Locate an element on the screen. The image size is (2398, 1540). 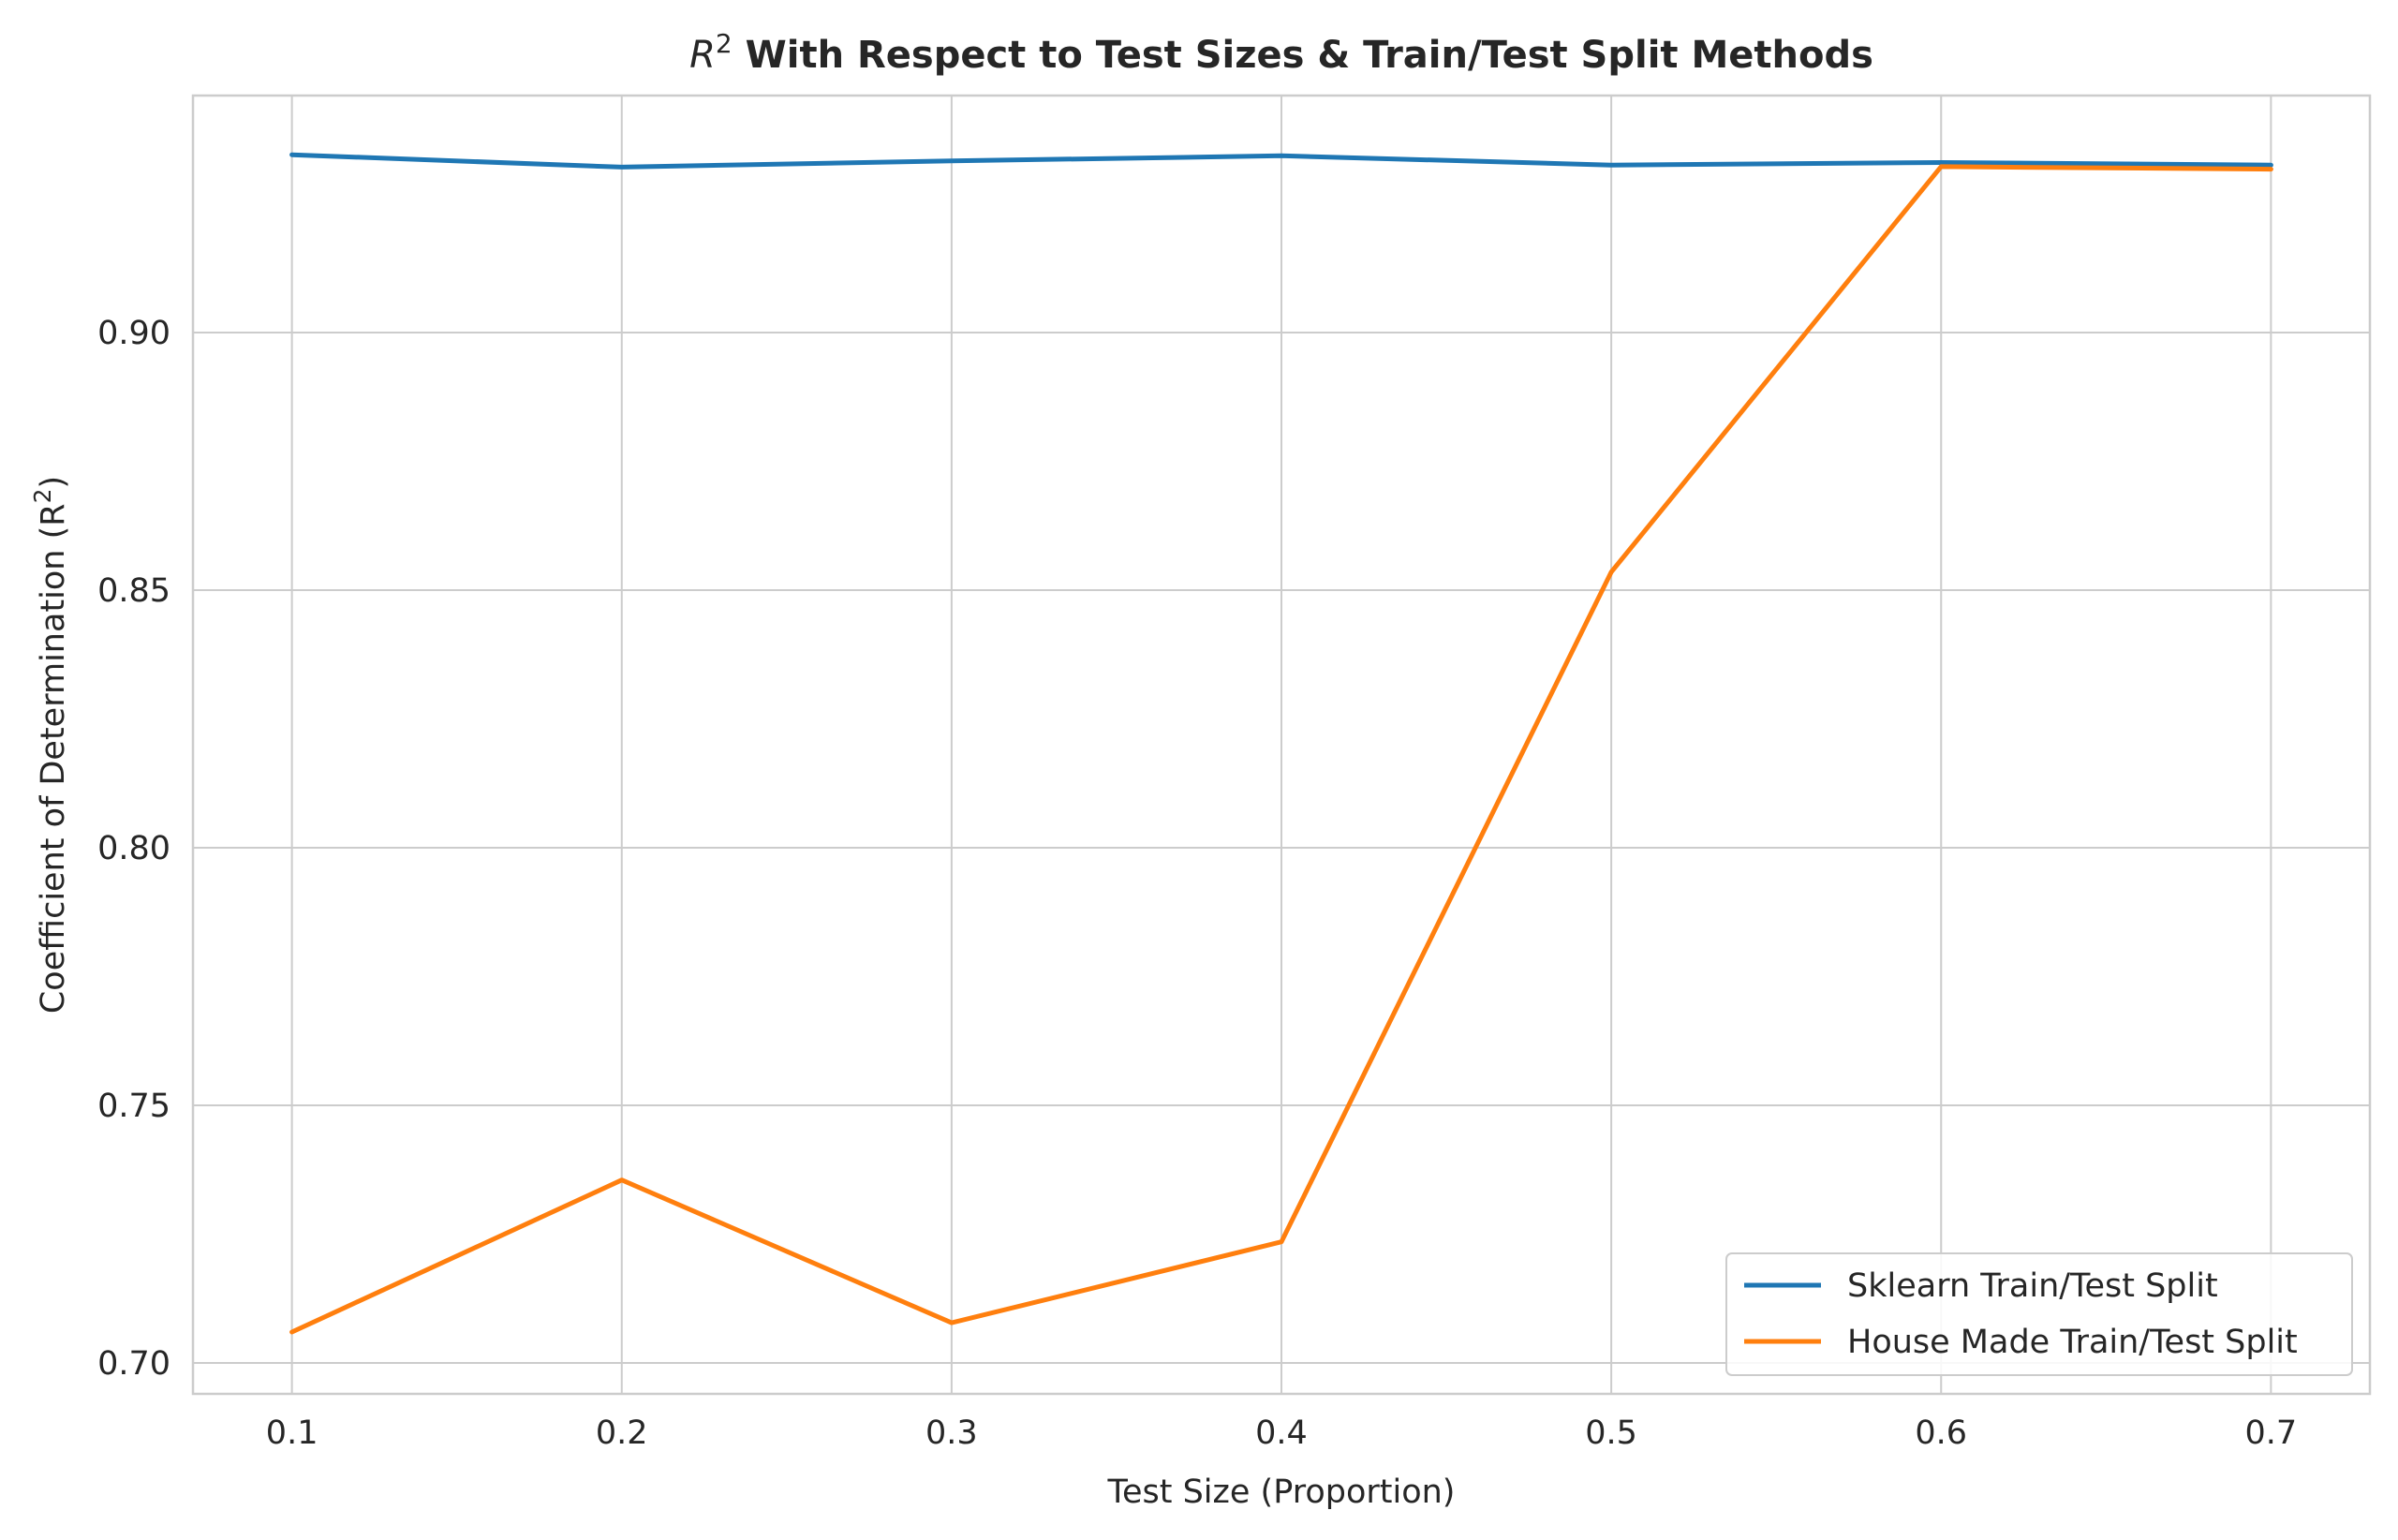
y-axis-label: Coefficient of Determination (R2) is located at coordinates (50, 745).